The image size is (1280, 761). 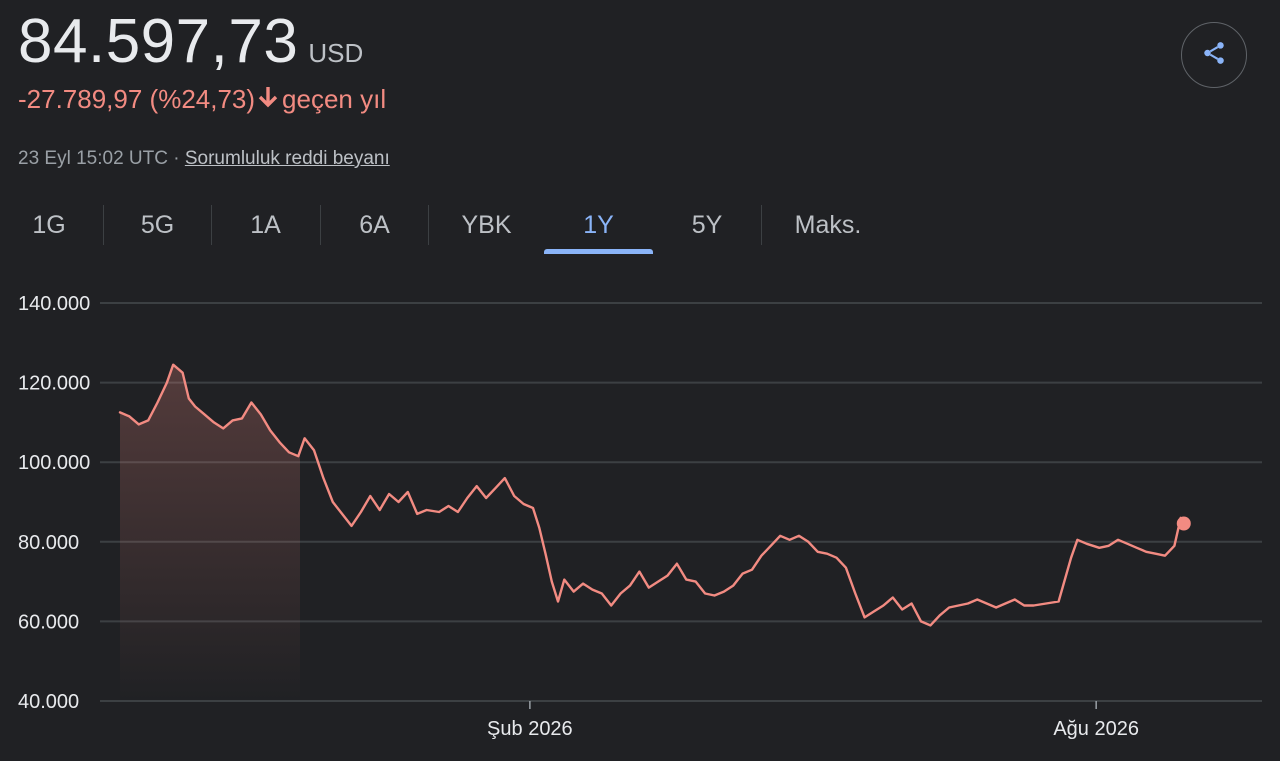 I want to click on y-tick-label: 80.000, so click(x=48, y=543).